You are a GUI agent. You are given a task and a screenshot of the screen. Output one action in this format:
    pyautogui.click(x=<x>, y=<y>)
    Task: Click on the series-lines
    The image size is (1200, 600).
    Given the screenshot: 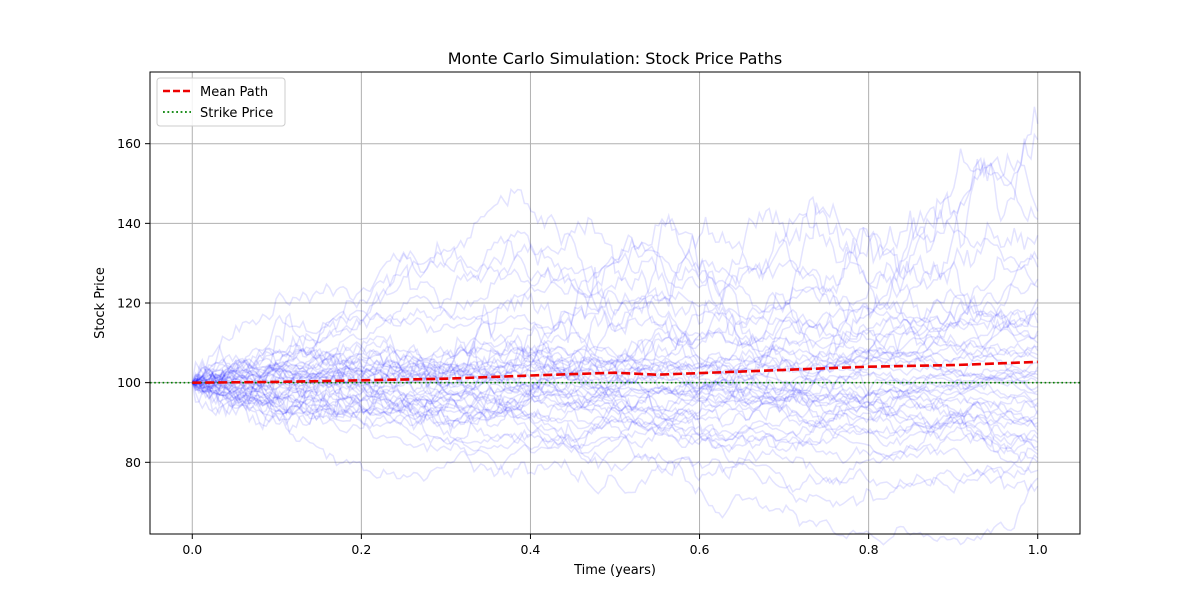 What is the action you would take?
    pyautogui.click(x=615, y=372)
    